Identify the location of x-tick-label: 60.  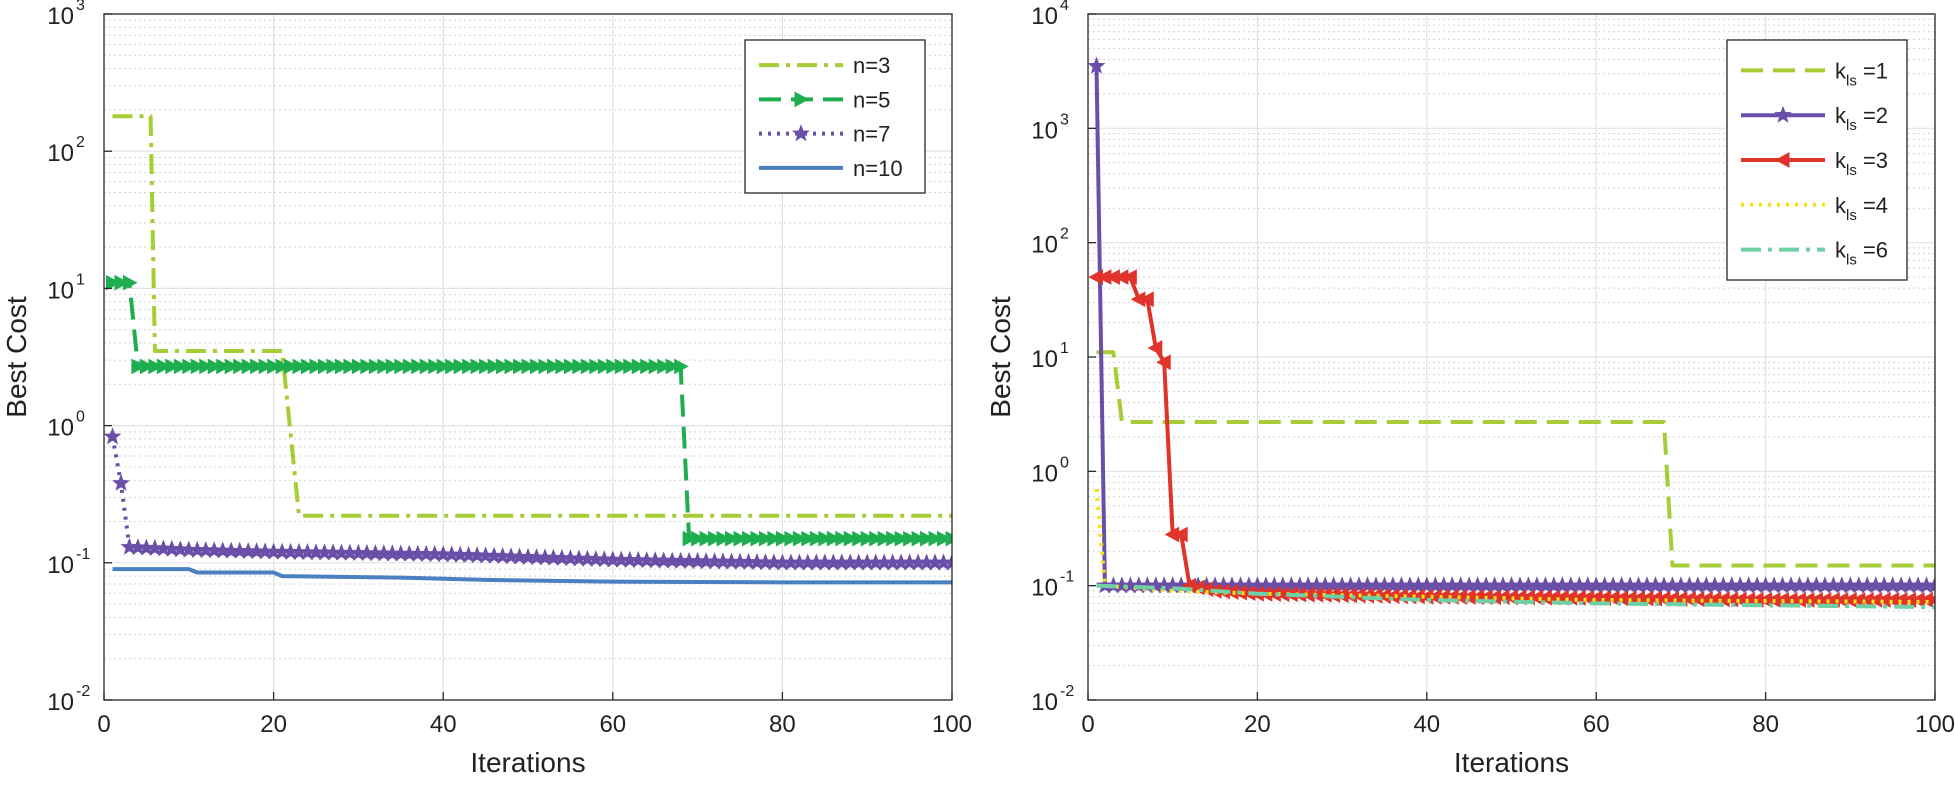
(612, 724).